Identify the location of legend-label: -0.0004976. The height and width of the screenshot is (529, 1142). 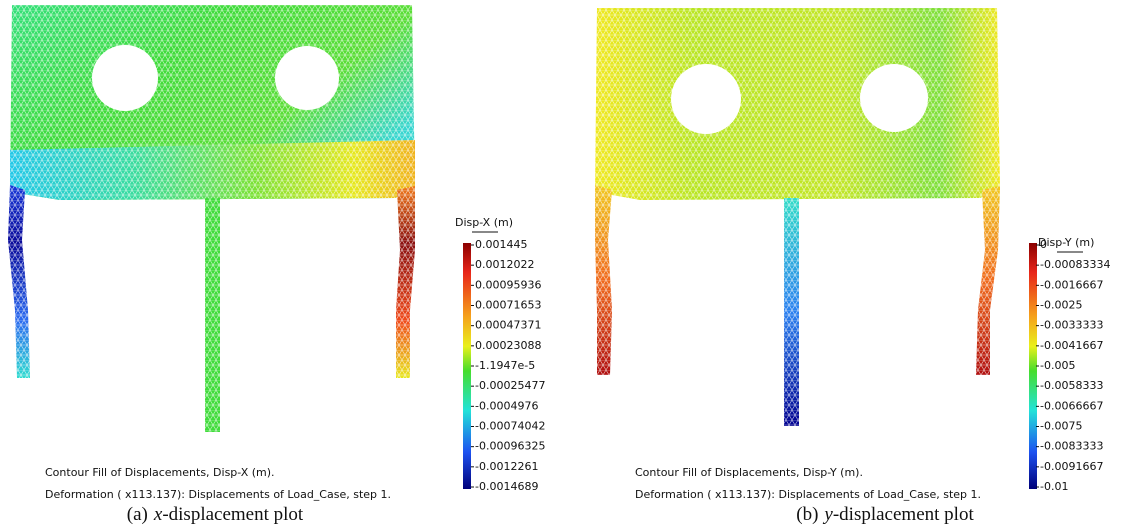
(506, 405).